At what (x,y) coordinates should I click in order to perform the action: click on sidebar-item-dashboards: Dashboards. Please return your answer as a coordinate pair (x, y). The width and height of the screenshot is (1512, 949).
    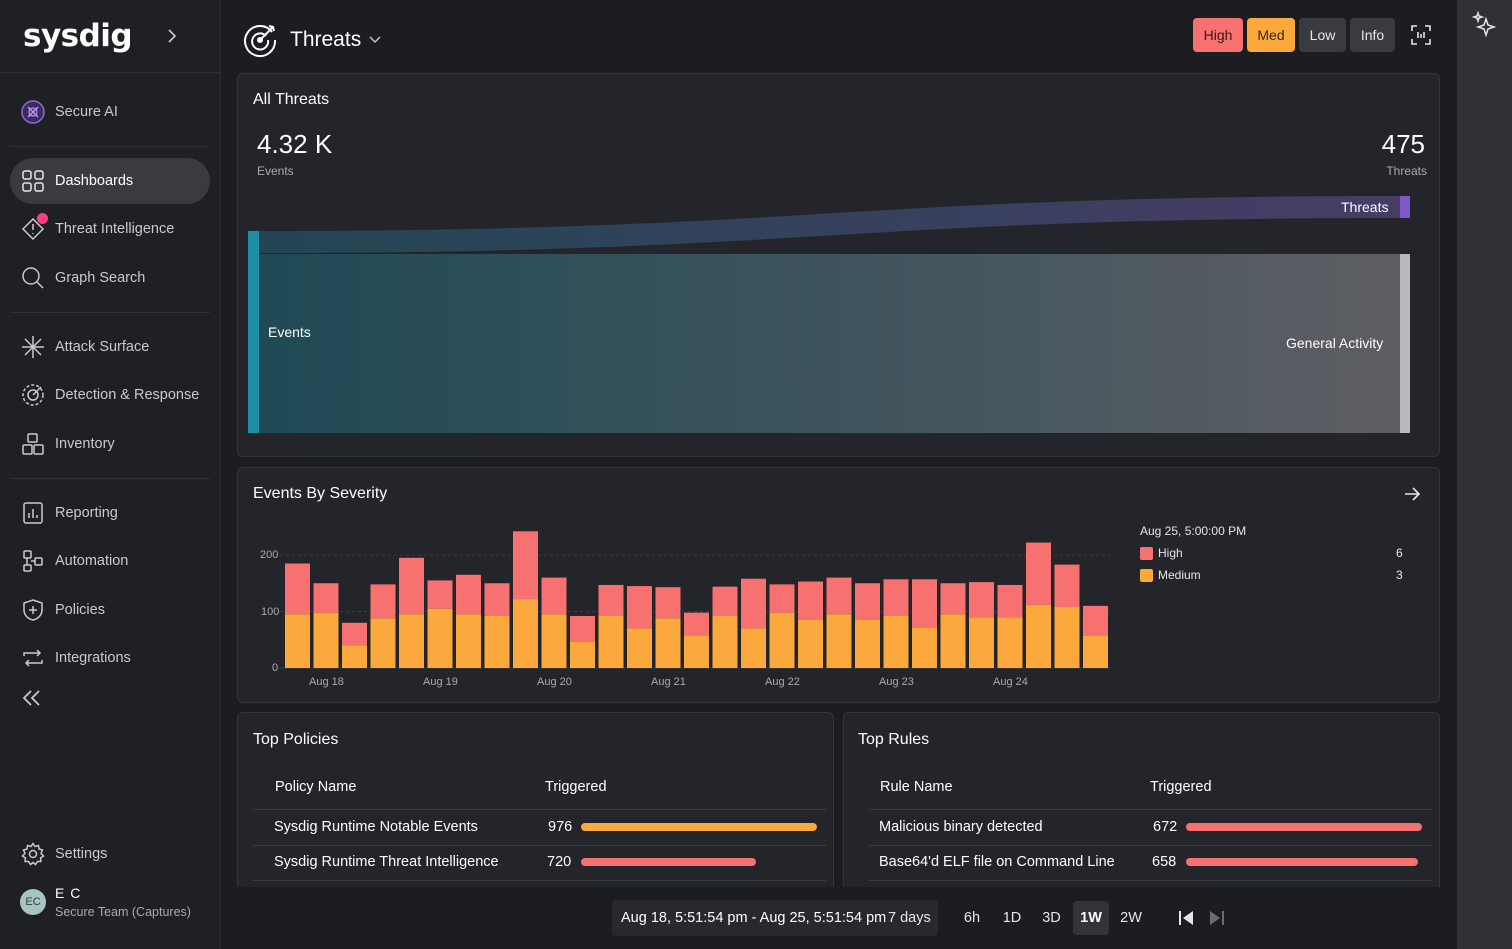
    Looking at the image, I should click on (110, 181).